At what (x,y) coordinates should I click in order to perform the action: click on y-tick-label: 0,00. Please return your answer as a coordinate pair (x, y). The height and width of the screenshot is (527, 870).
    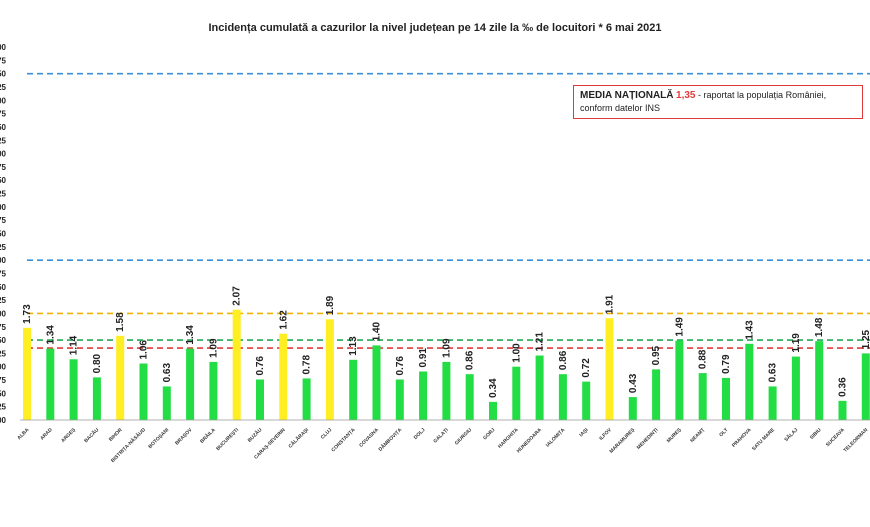
    Looking at the image, I should click on (3, 420).